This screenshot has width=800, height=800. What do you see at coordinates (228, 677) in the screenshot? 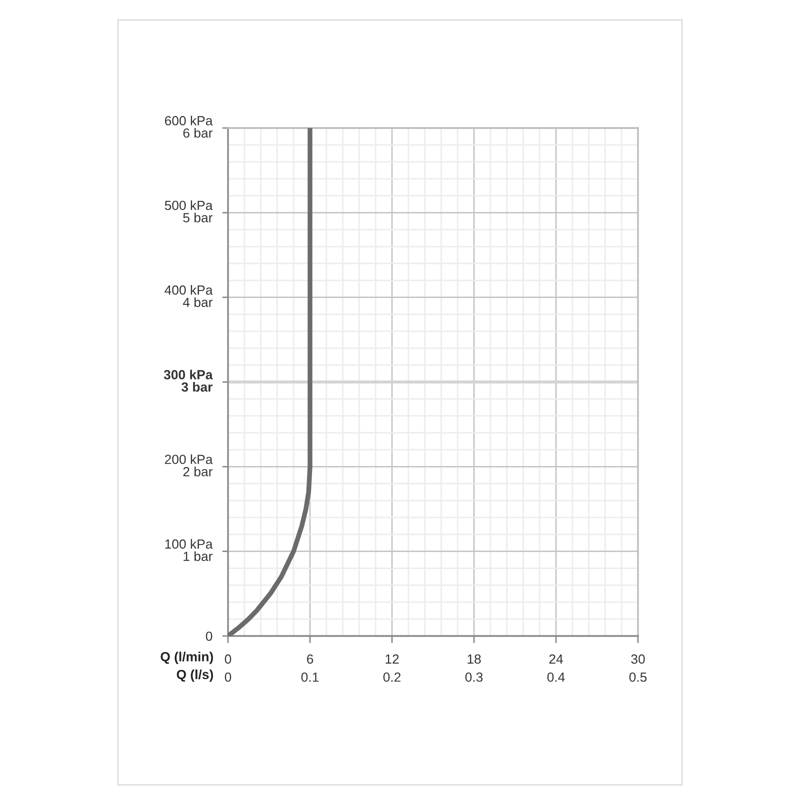
I see `x2-tick-label: 0` at bounding box center [228, 677].